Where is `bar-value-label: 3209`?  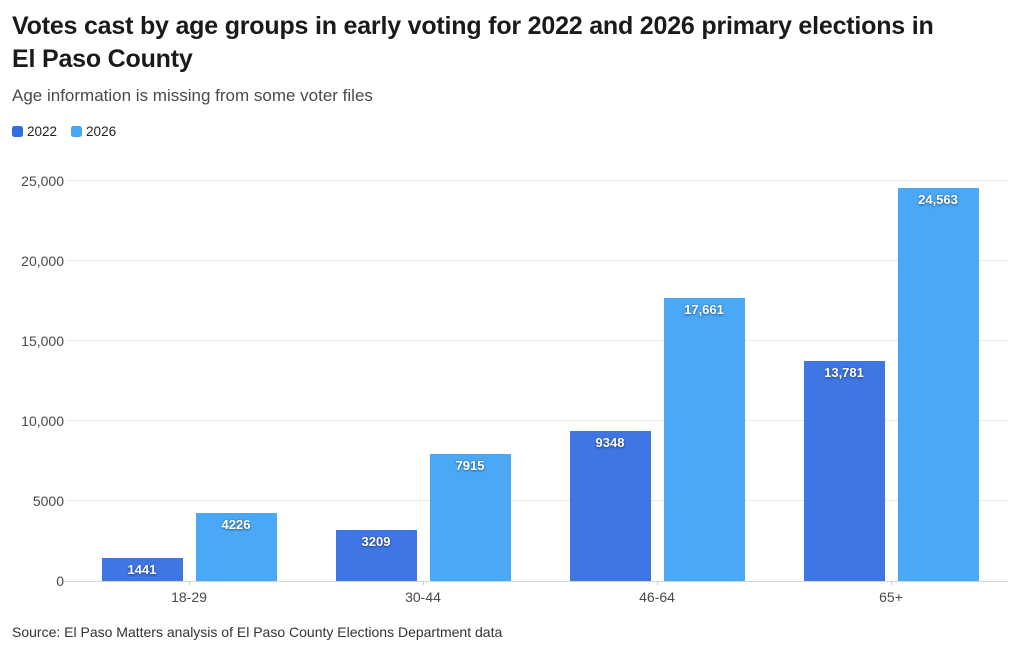 bar-value-label: 3209 is located at coordinates (376, 541).